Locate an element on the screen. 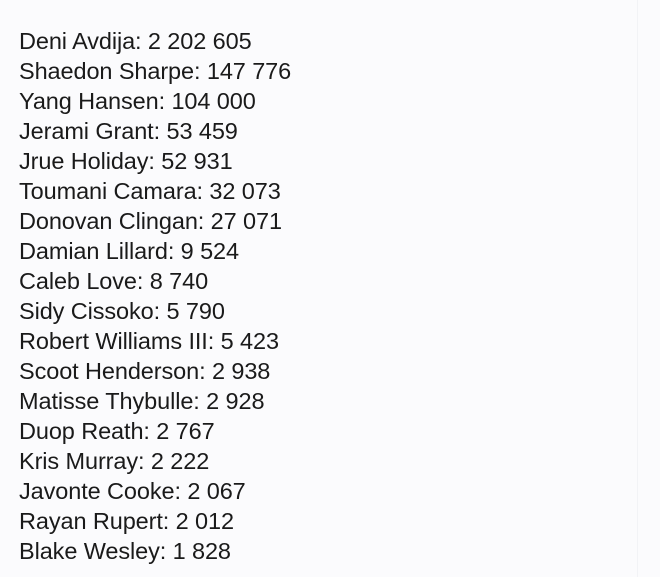  player-name: Scoot Henderson is located at coordinates (109, 371).